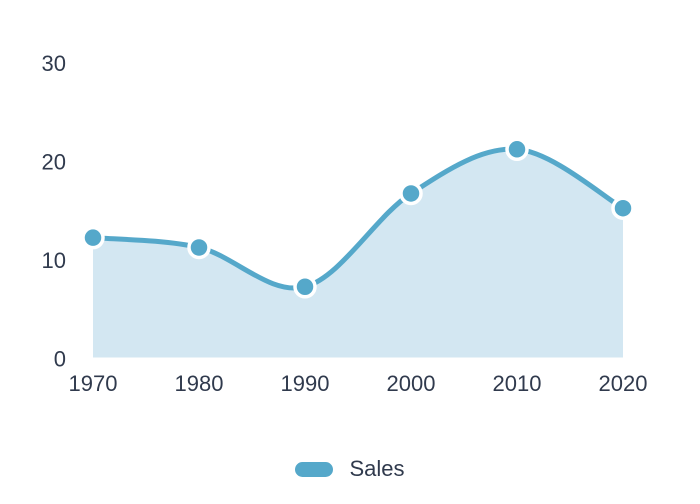  Describe the element at coordinates (623, 383) in the screenshot. I see `x-tick-label-2020: 2020` at that location.